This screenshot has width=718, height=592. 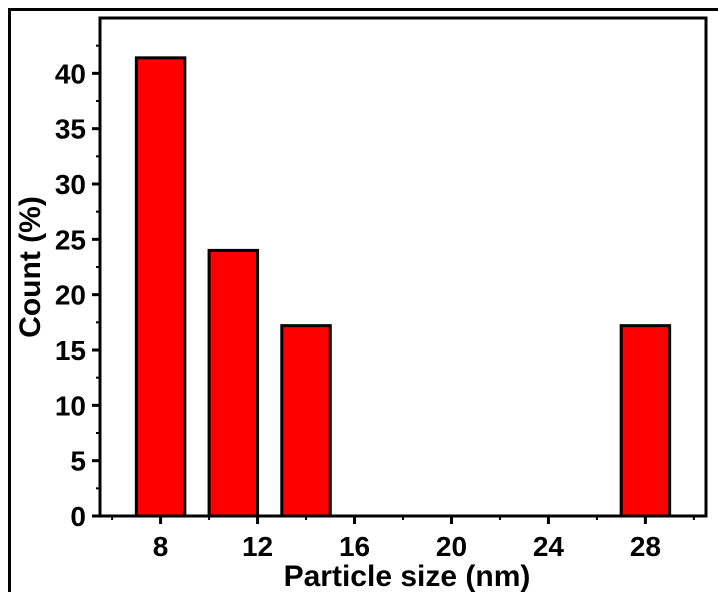 What do you see at coordinates (451, 546) in the screenshot?
I see `x-tick-label: 20` at bounding box center [451, 546].